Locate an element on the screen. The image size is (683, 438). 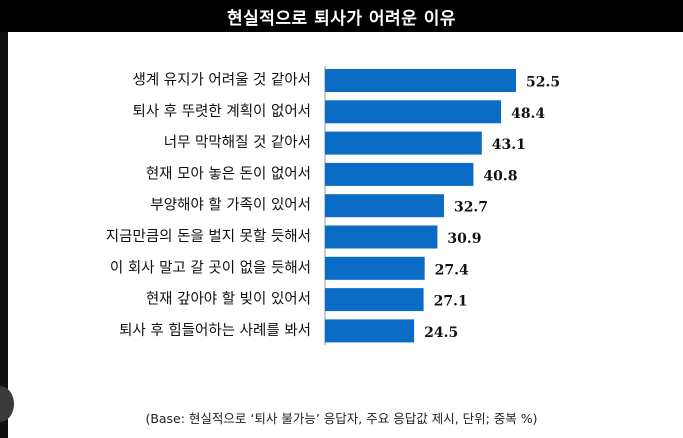
bar-value-label: 24.5 is located at coordinates (441, 333).